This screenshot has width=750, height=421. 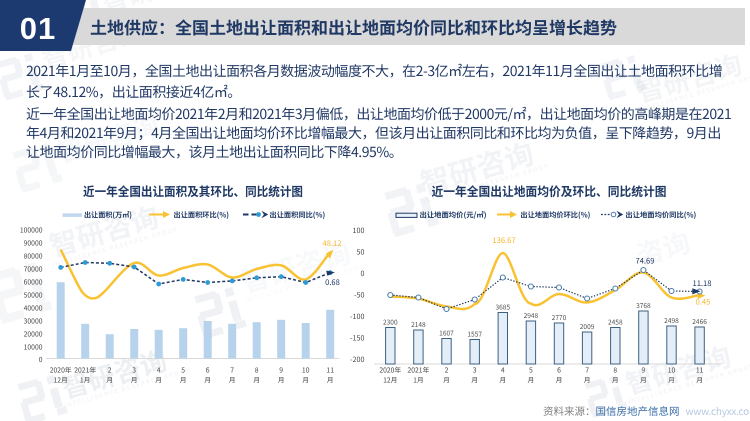 What do you see at coordinates (298, 214) in the screenshot?
I see `svg-text: 出让面积同比(%)` at bounding box center [298, 214].